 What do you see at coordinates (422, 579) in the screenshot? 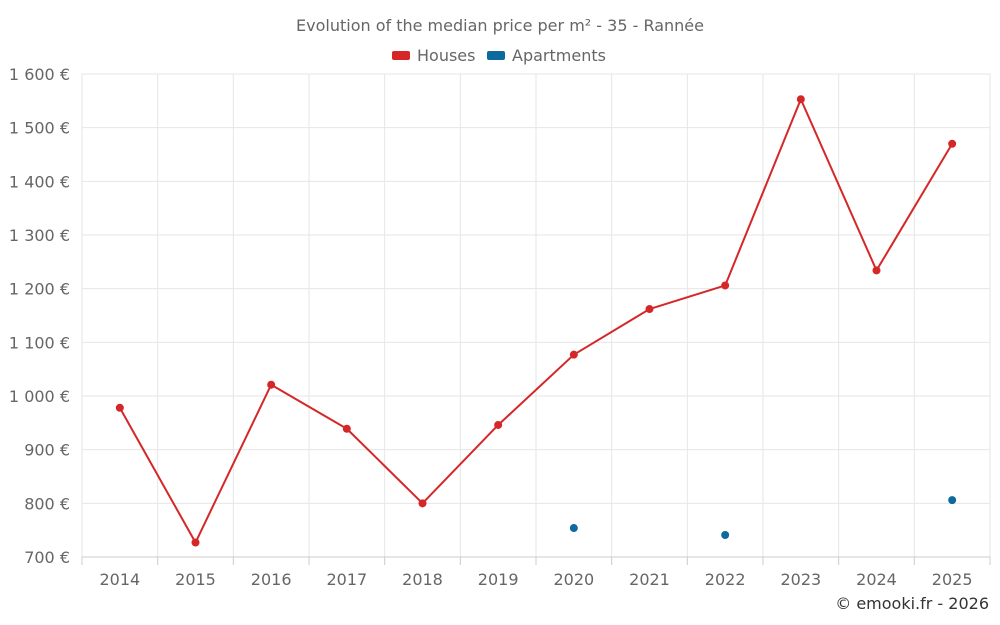
I see `x-tick-label: 2018` at bounding box center [422, 579].